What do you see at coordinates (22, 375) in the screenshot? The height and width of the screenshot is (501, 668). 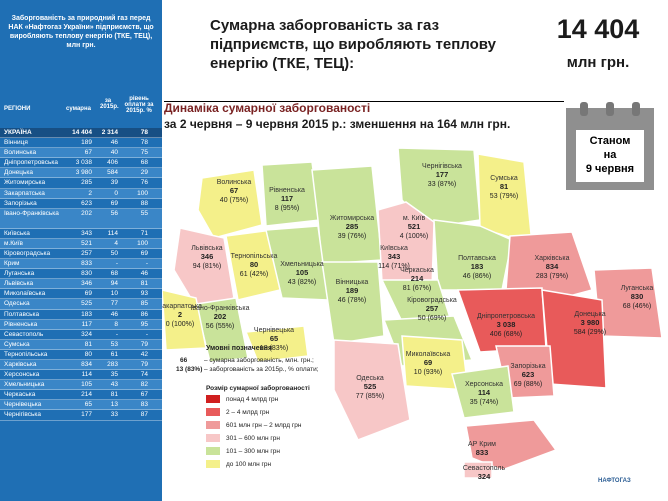 I see `cell-name: Херсонська` at bounding box center [22, 375].